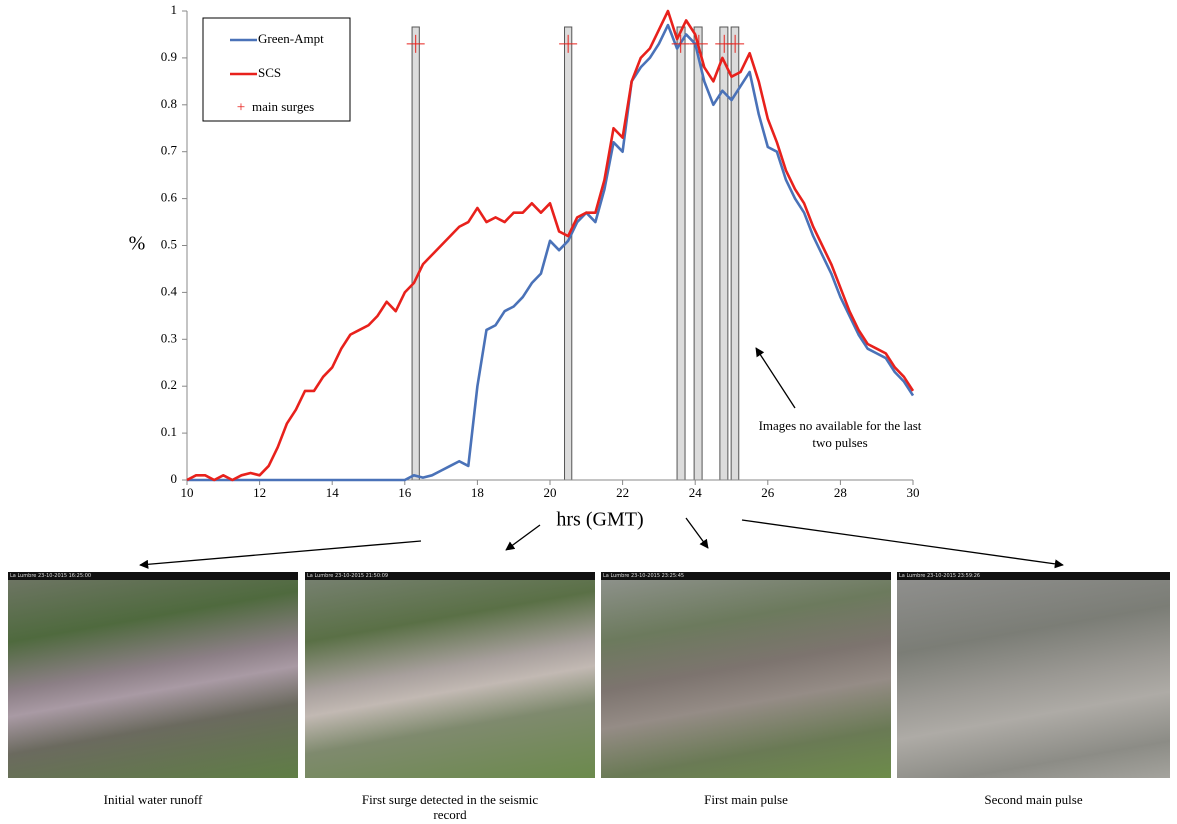 This screenshot has width=1177, height=824. What do you see at coordinates (768, 492) in the screenshot?
I see `x-tick-label: 26` at bounding box center [768, 492].